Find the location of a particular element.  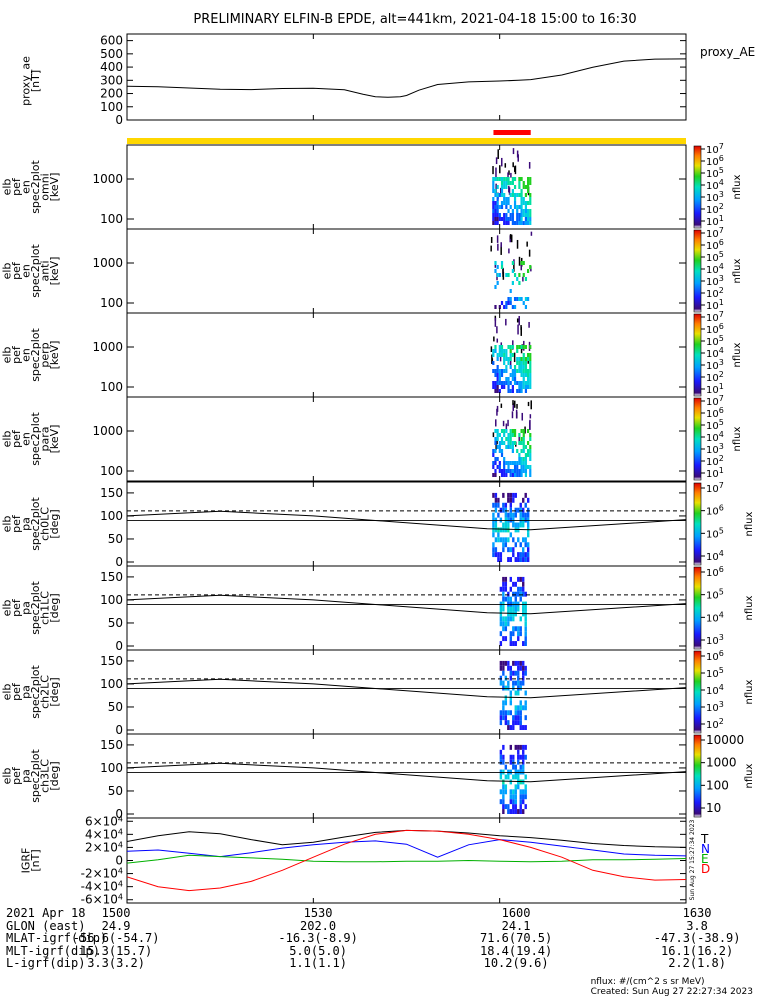

ylabel-line: para is located at coordinates (44, 439).